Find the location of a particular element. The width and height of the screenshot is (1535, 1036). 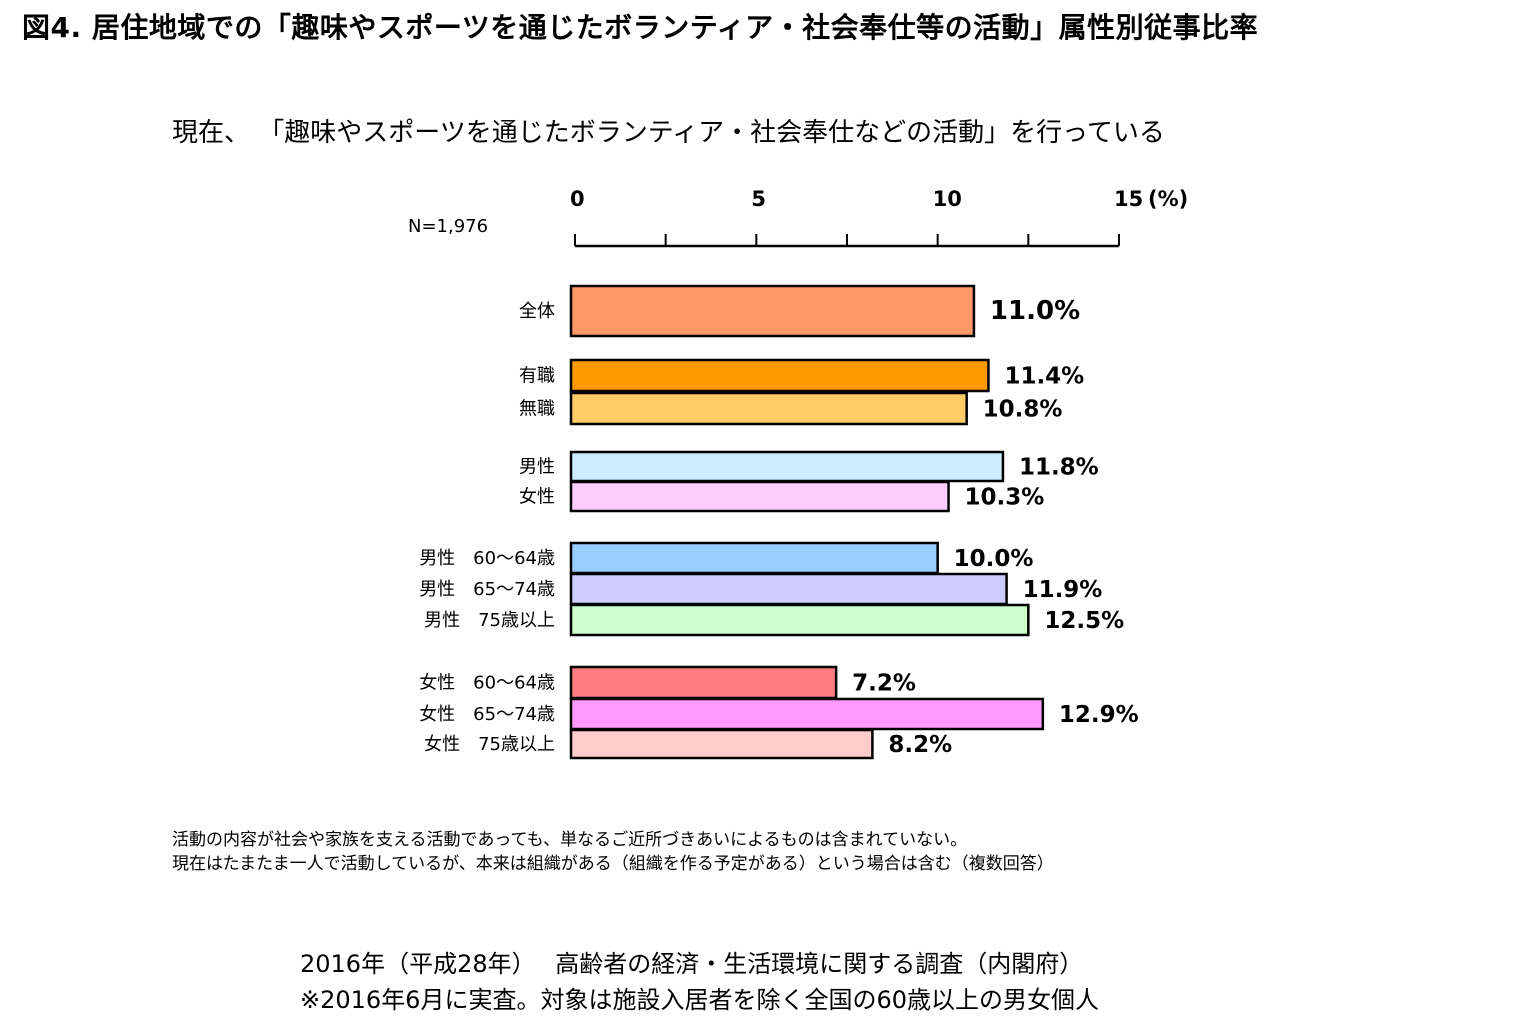

value-label: 10.0% is located at coordinates (994, 559).